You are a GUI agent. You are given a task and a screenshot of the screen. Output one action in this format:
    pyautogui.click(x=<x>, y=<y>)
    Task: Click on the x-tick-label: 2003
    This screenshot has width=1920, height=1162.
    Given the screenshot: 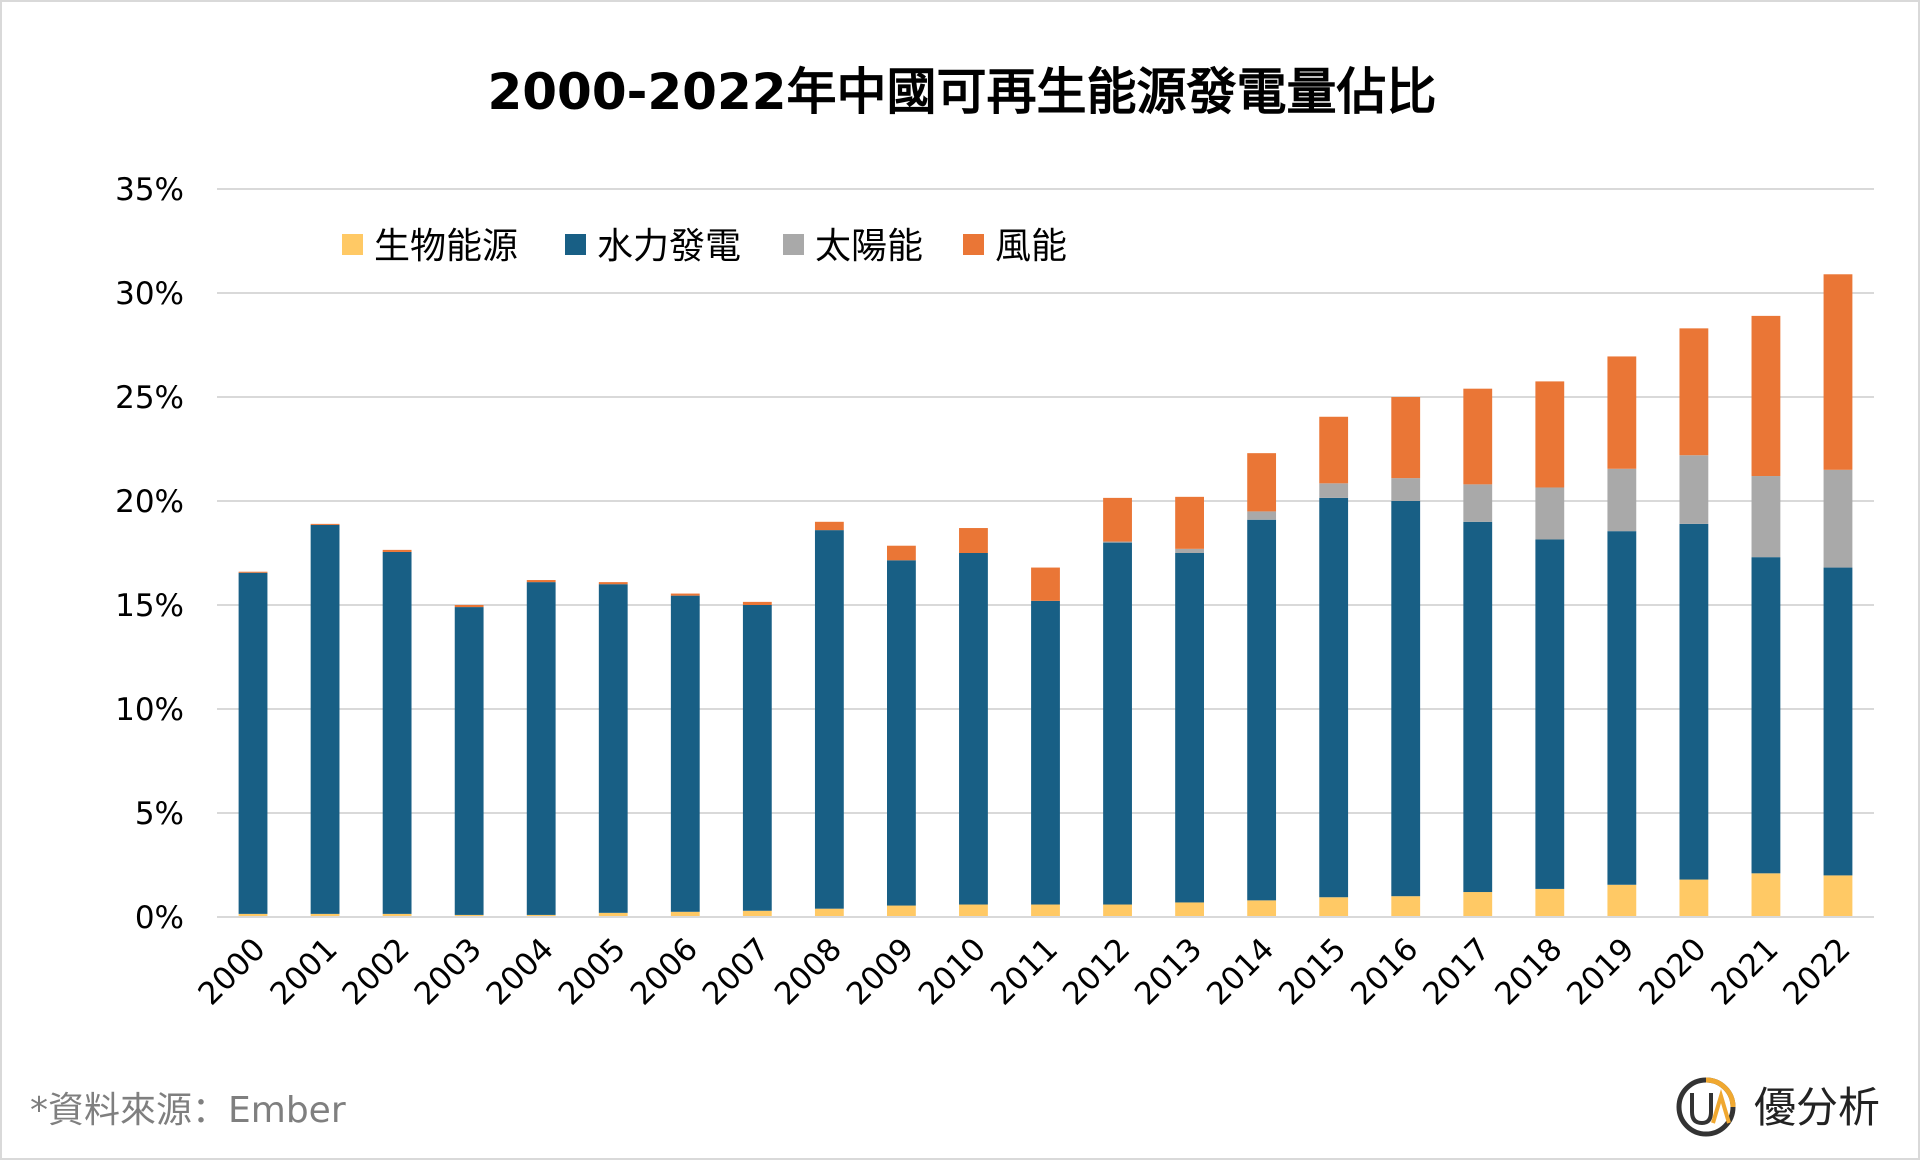 What is the action you would take?
    pyautogui.click(x=448, y=971)
    